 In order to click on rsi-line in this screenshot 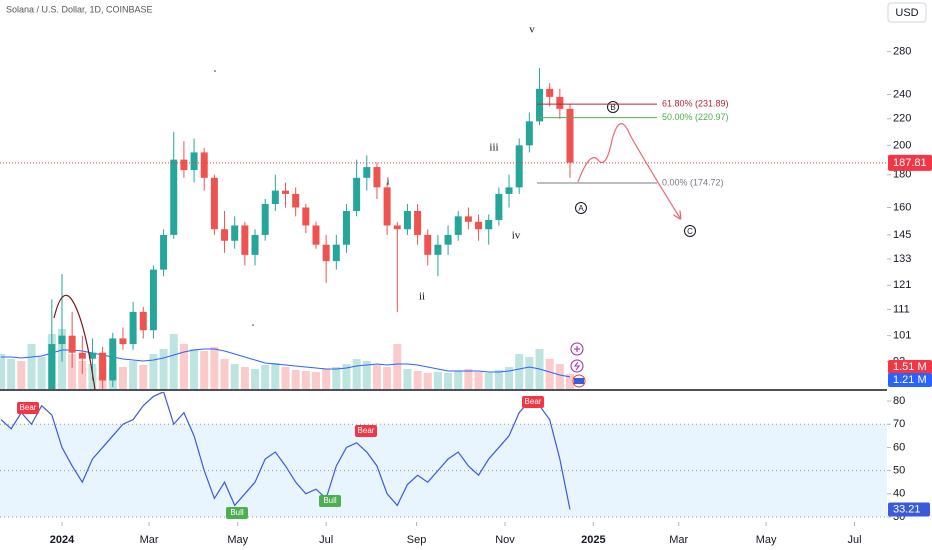, I will do `click(285, 451)`.